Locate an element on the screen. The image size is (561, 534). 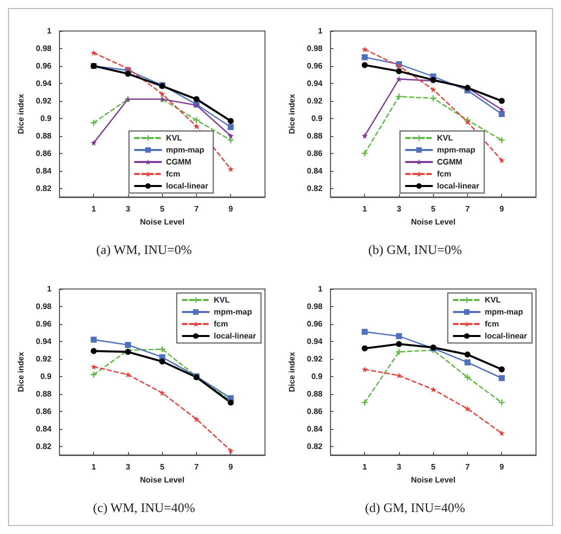
text: (a) WM, INU=0% is located at coordinates (144, 249).